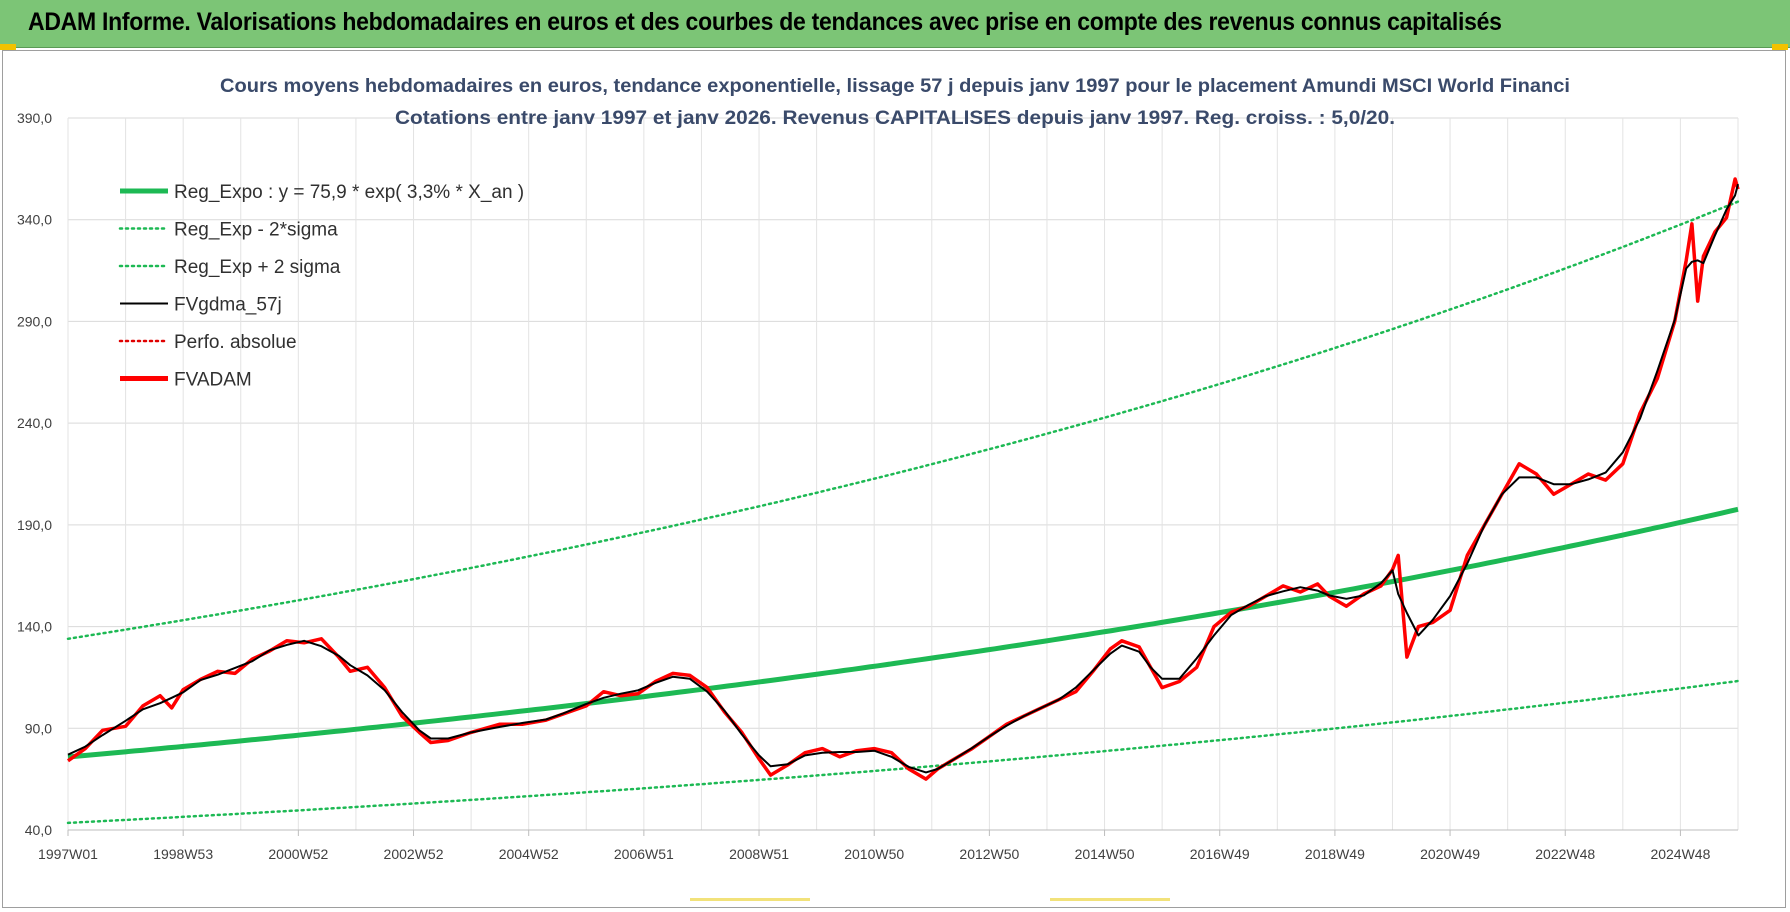  I want to click on y-tick-label: 240,0, so click(34, 423).